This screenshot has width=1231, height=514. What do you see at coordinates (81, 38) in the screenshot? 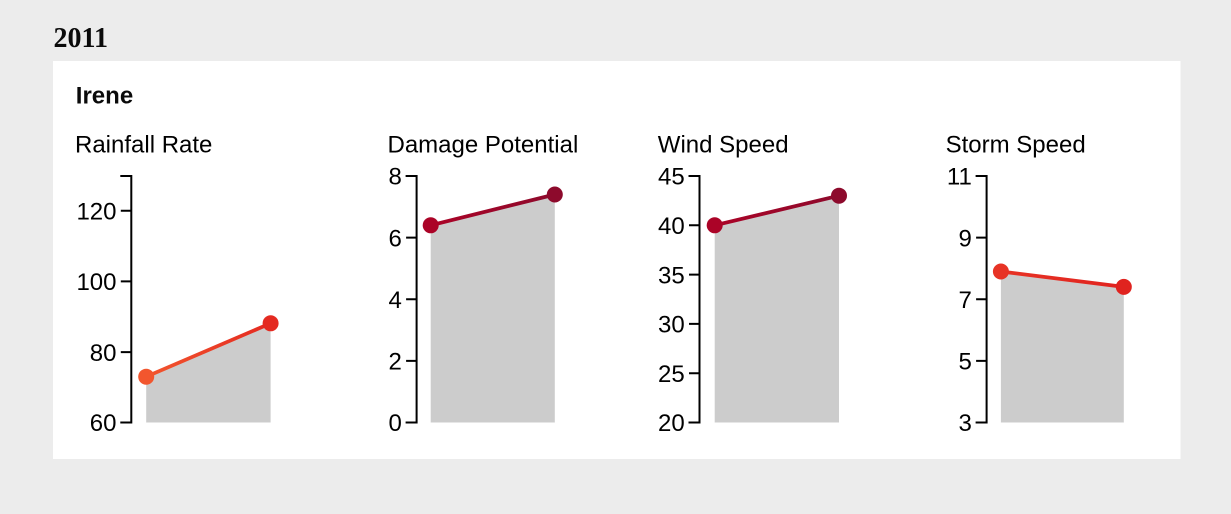
I see `svg-text: 2011` at bounding box center [81, 38].